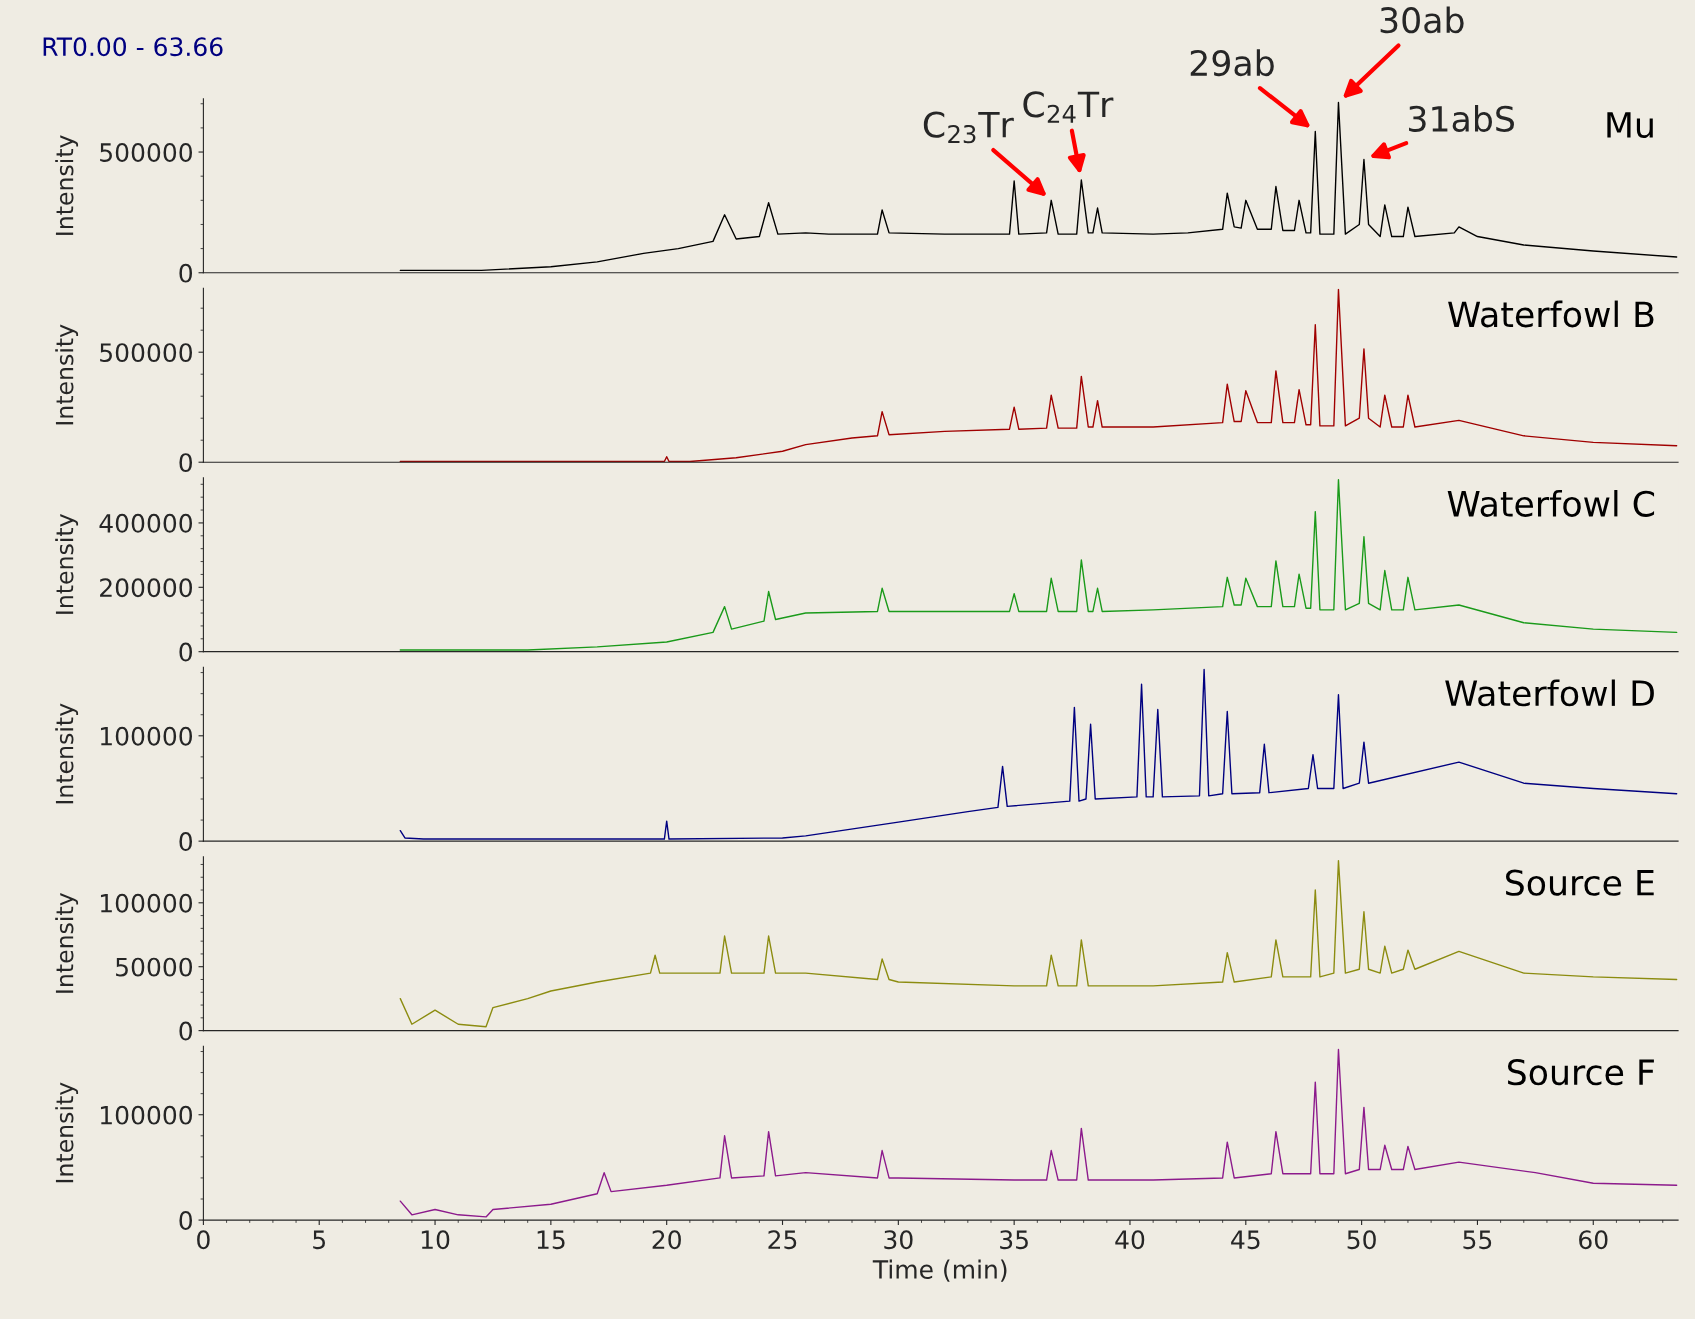  Describe the element at coordinates (1232, 63) in the screenshot. I see `annotation: 29ab` at that location.